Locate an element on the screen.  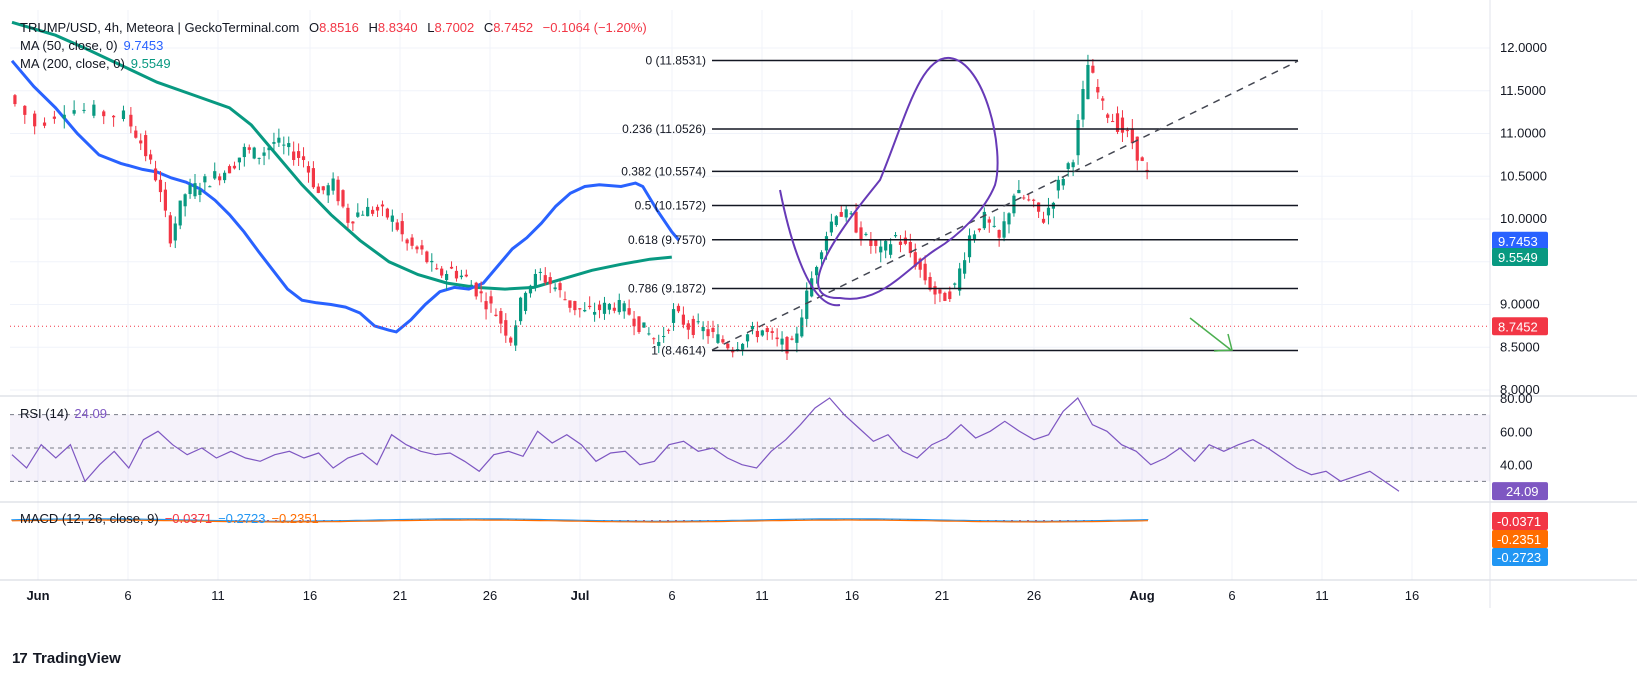
price-tick-label: 8.0000 is located at coordinates (1520, 389).